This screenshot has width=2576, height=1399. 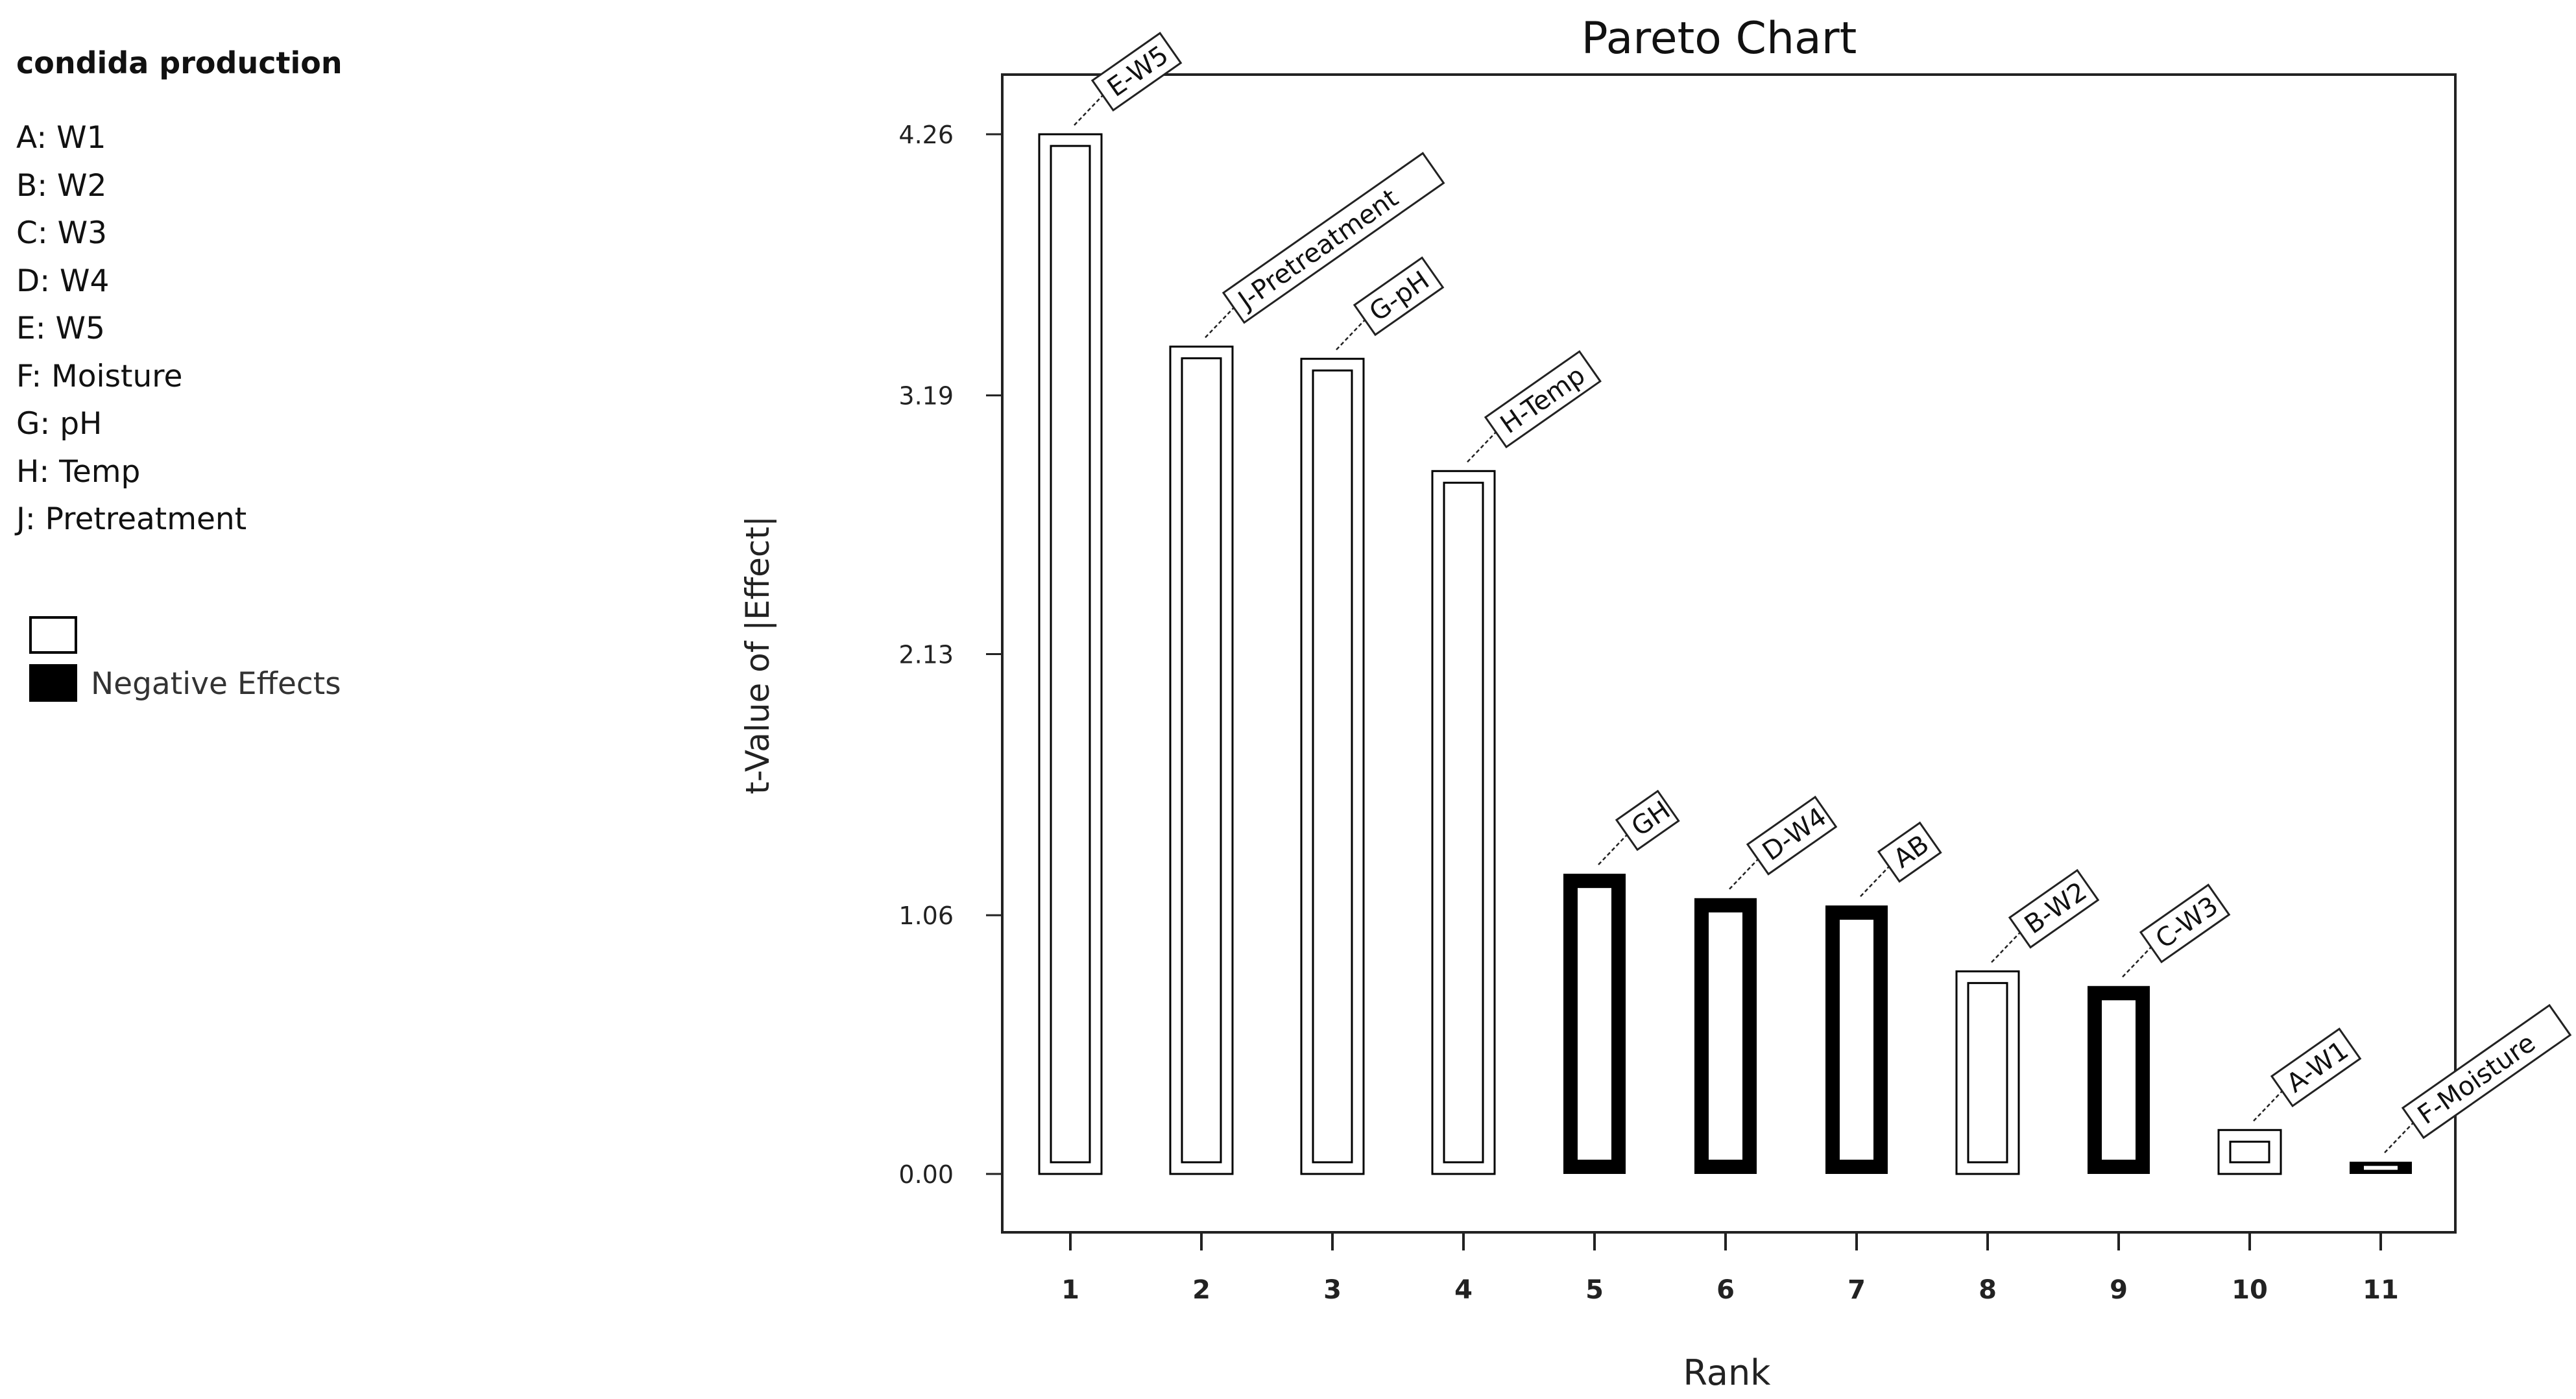 I want to click on factor-item: C: W3, so click(x=61, y=233).